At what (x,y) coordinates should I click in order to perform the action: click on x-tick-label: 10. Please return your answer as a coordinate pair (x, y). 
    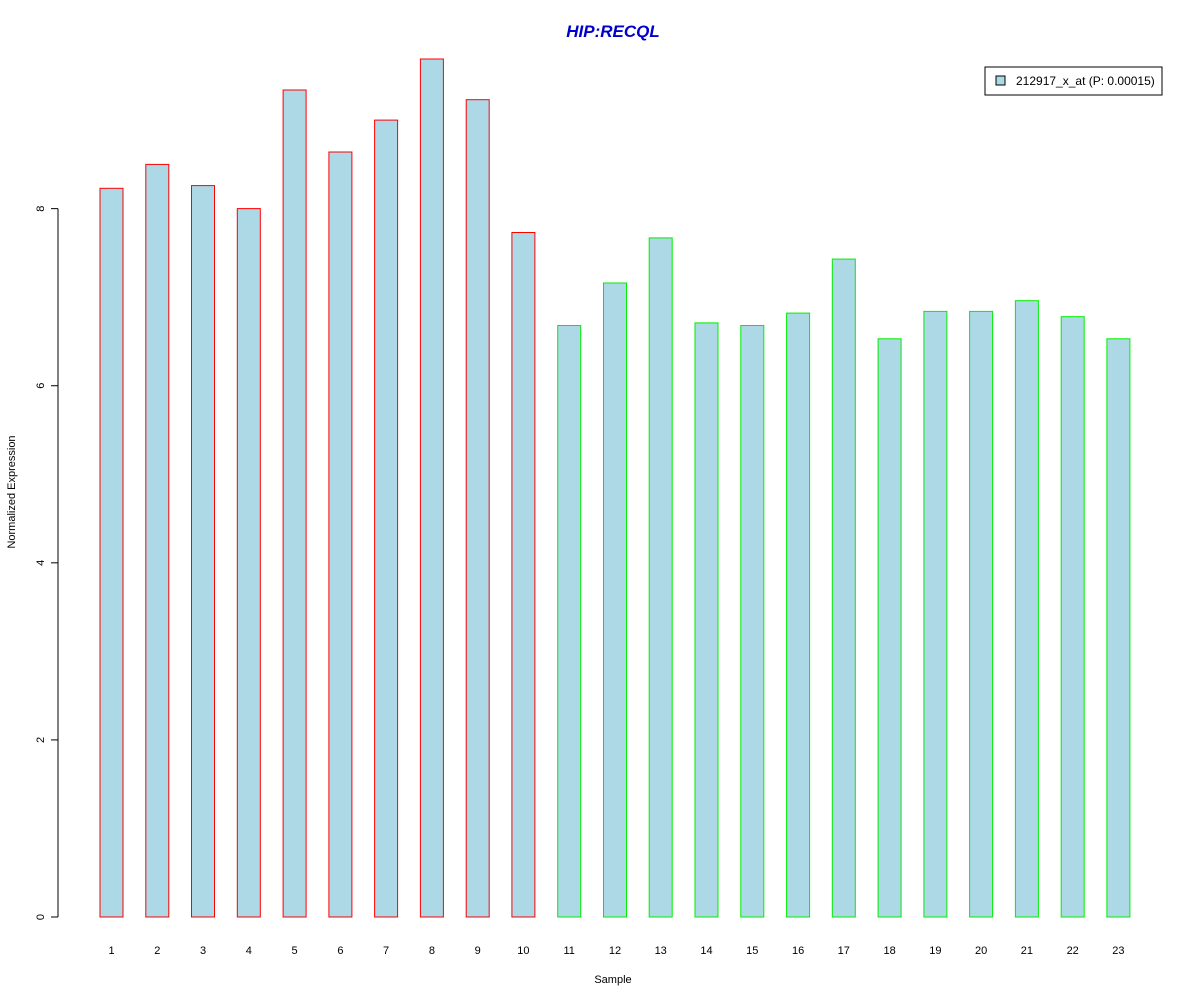
    Looking at the image, I should click on (523, 951).